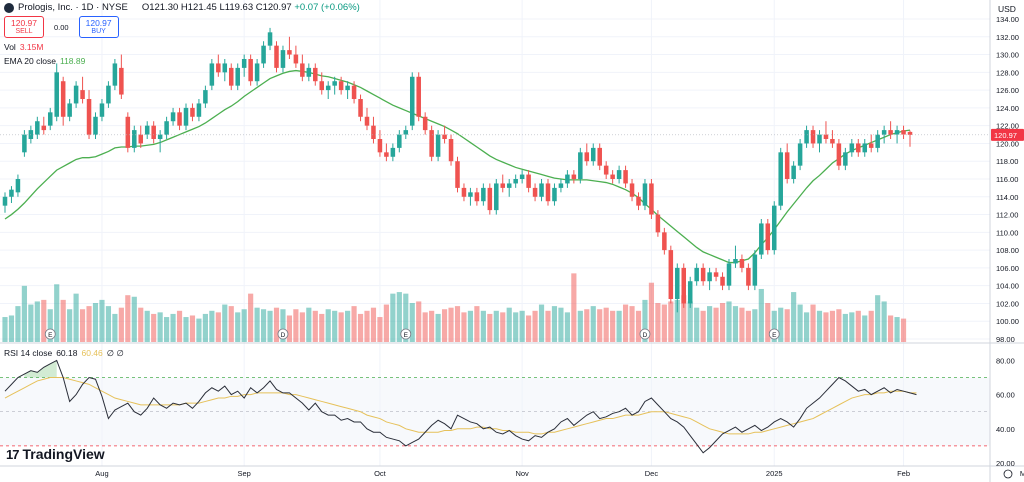  I want to click on time-tick-label: Mar, so click(1022, 473).